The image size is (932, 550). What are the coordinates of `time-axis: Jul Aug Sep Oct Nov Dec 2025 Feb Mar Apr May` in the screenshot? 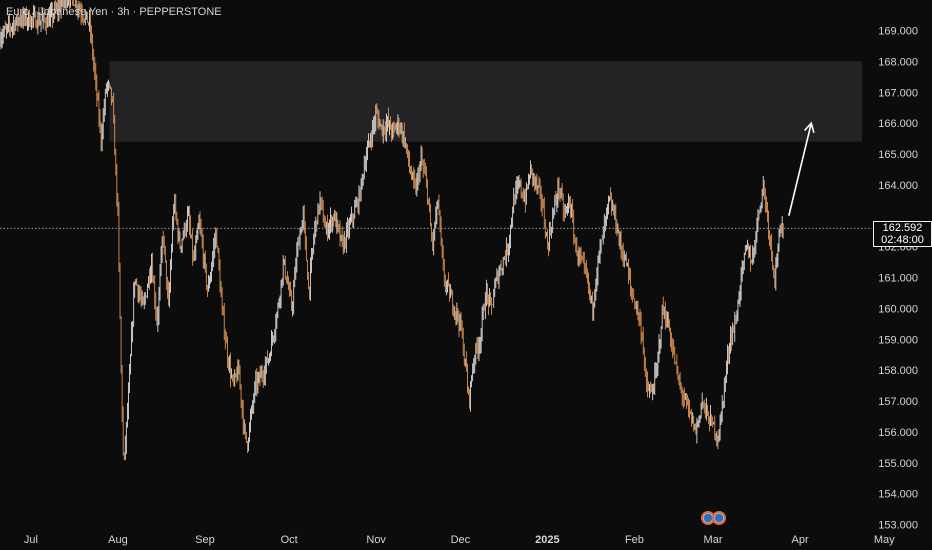 It's located at (459, 540).